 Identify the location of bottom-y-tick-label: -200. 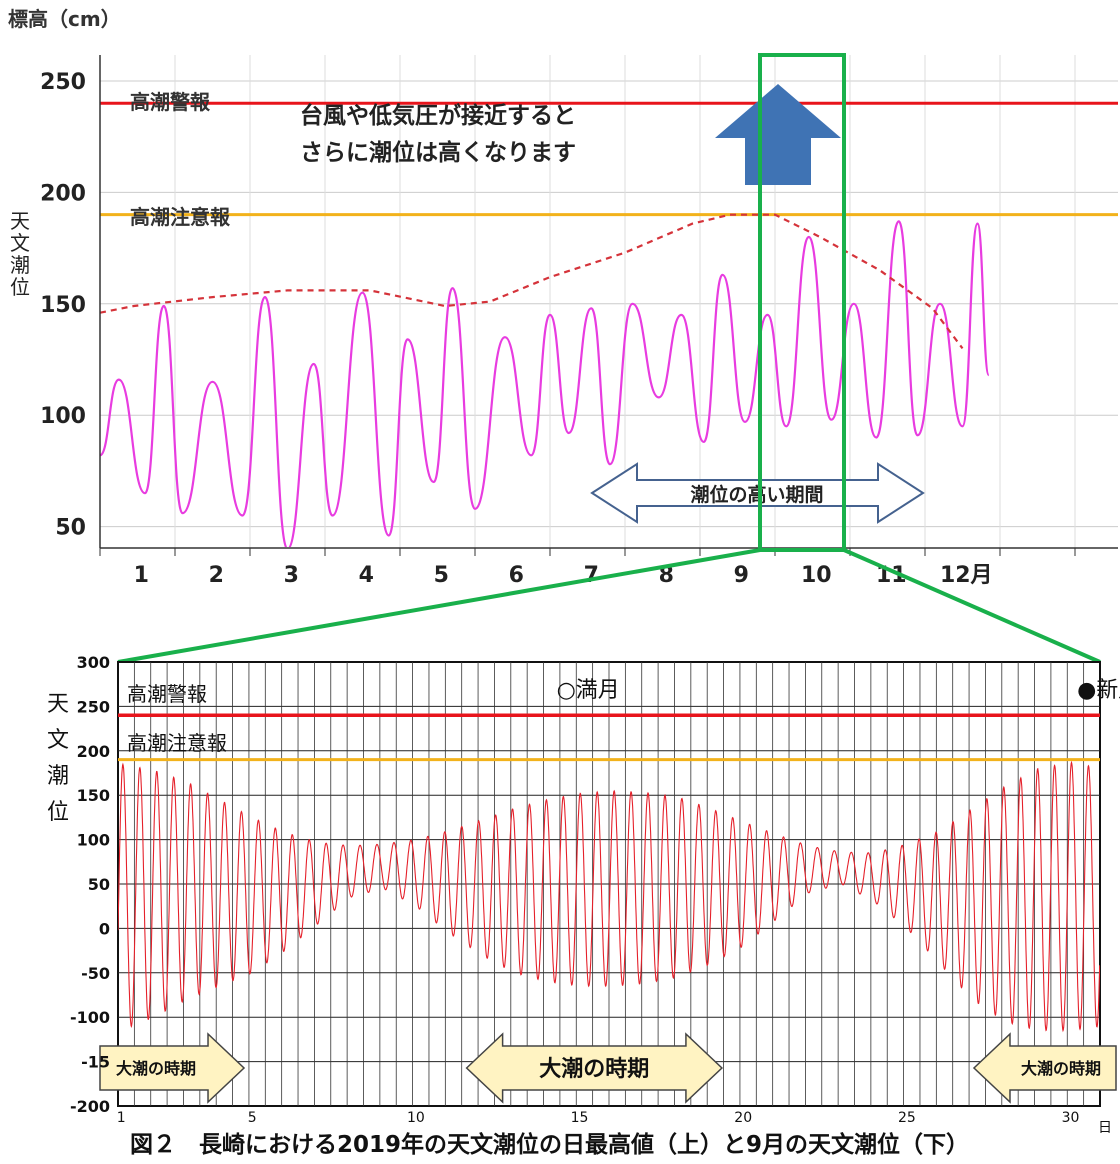
(90, 1106).